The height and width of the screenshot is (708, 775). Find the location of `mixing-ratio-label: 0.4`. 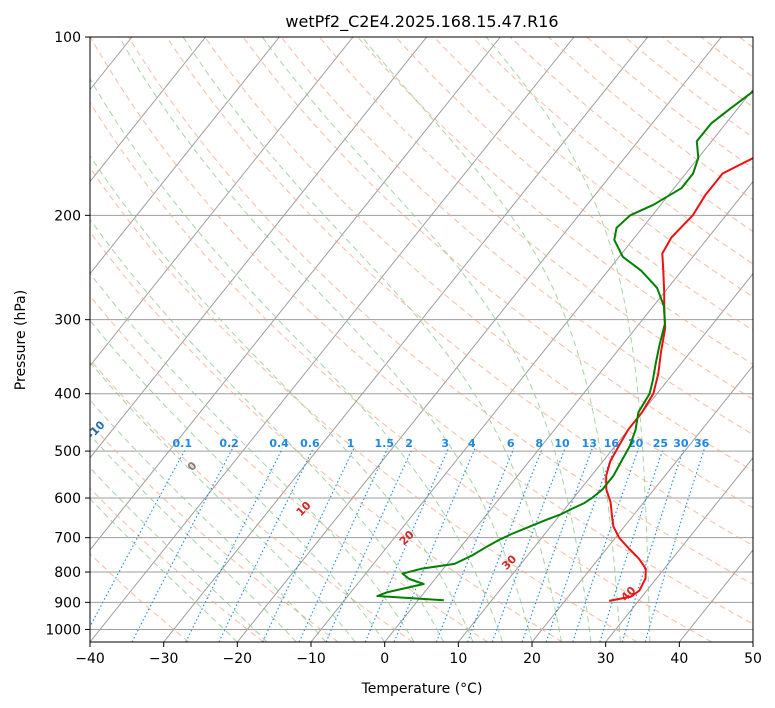

mixing-ratio-label: 0.4 is located at coordinates (279, 443).